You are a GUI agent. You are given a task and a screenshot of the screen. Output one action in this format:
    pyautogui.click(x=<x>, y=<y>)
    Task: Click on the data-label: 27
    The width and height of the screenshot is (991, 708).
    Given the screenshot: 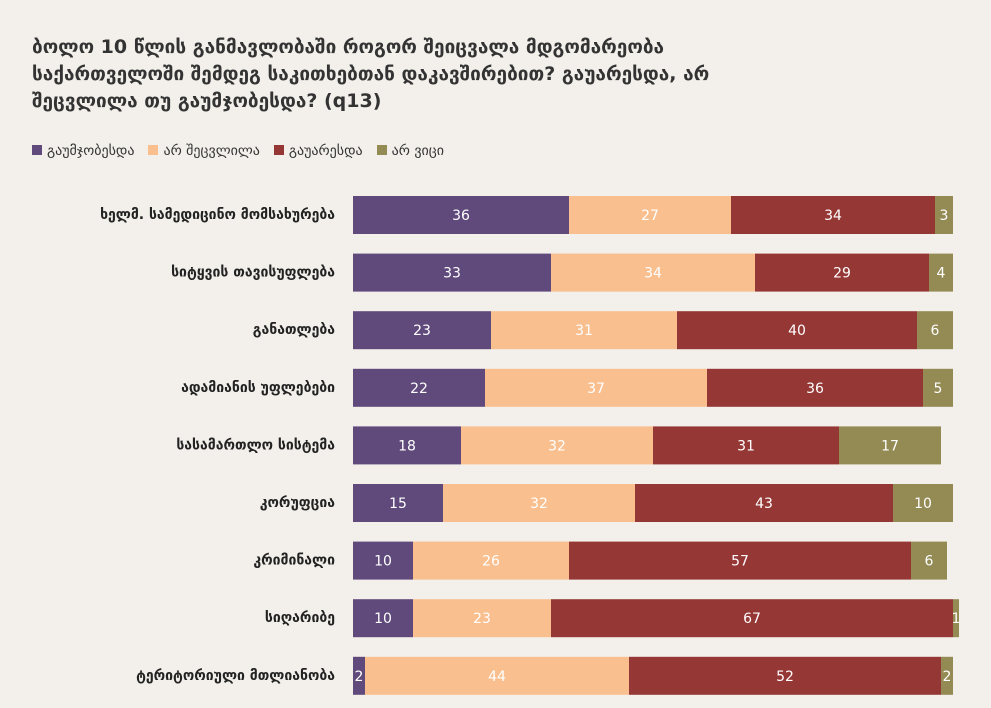 What is the action you would take?
    pyautogui.click(x=650, y=216)
    